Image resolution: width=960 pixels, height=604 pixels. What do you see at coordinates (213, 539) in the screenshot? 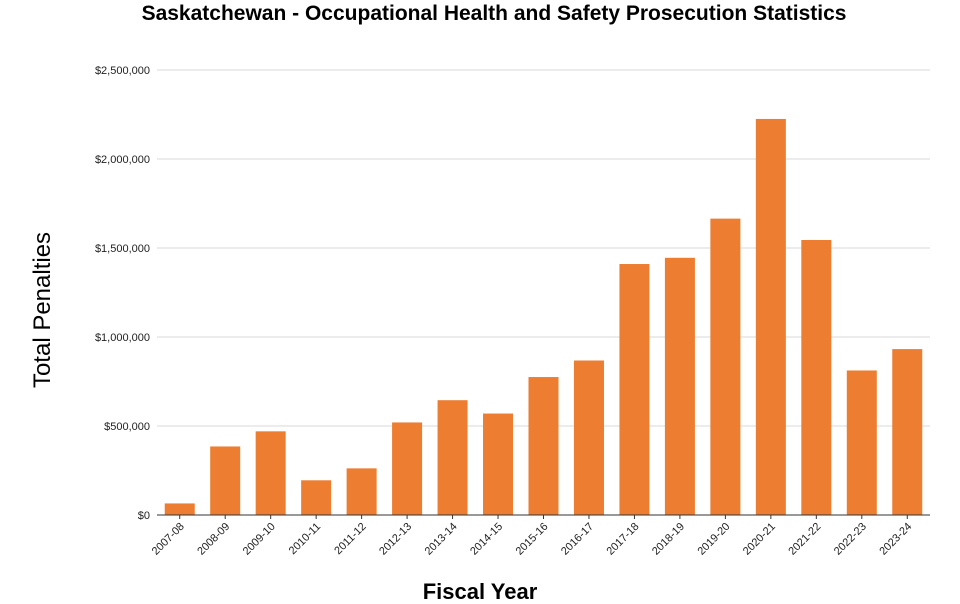
I see `x-tick-label: 2008-09` at bounding box center [213, 539].